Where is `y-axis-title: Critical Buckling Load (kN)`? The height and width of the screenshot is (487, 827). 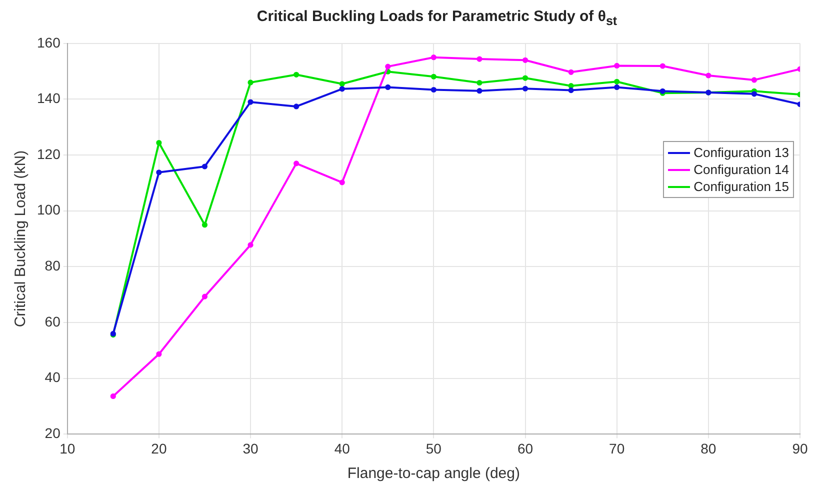 y-axis-title: Critical Buckling Load (kN) is located at coordinates (21, 239).